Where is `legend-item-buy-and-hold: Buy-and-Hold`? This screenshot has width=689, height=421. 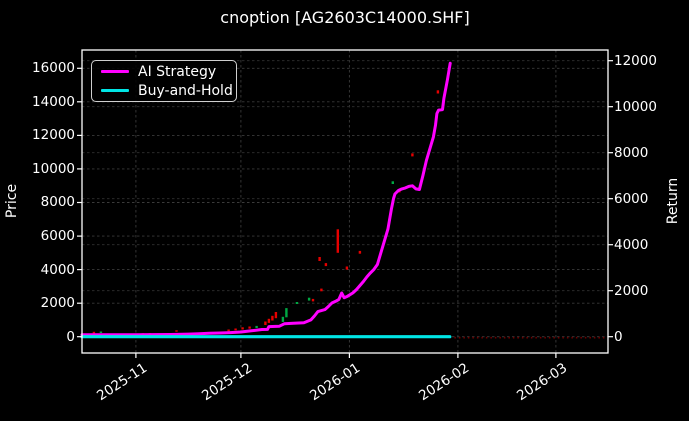 legend-item-buy-and-hold: Buy-and-Hold is located at coordinates (164, 91).